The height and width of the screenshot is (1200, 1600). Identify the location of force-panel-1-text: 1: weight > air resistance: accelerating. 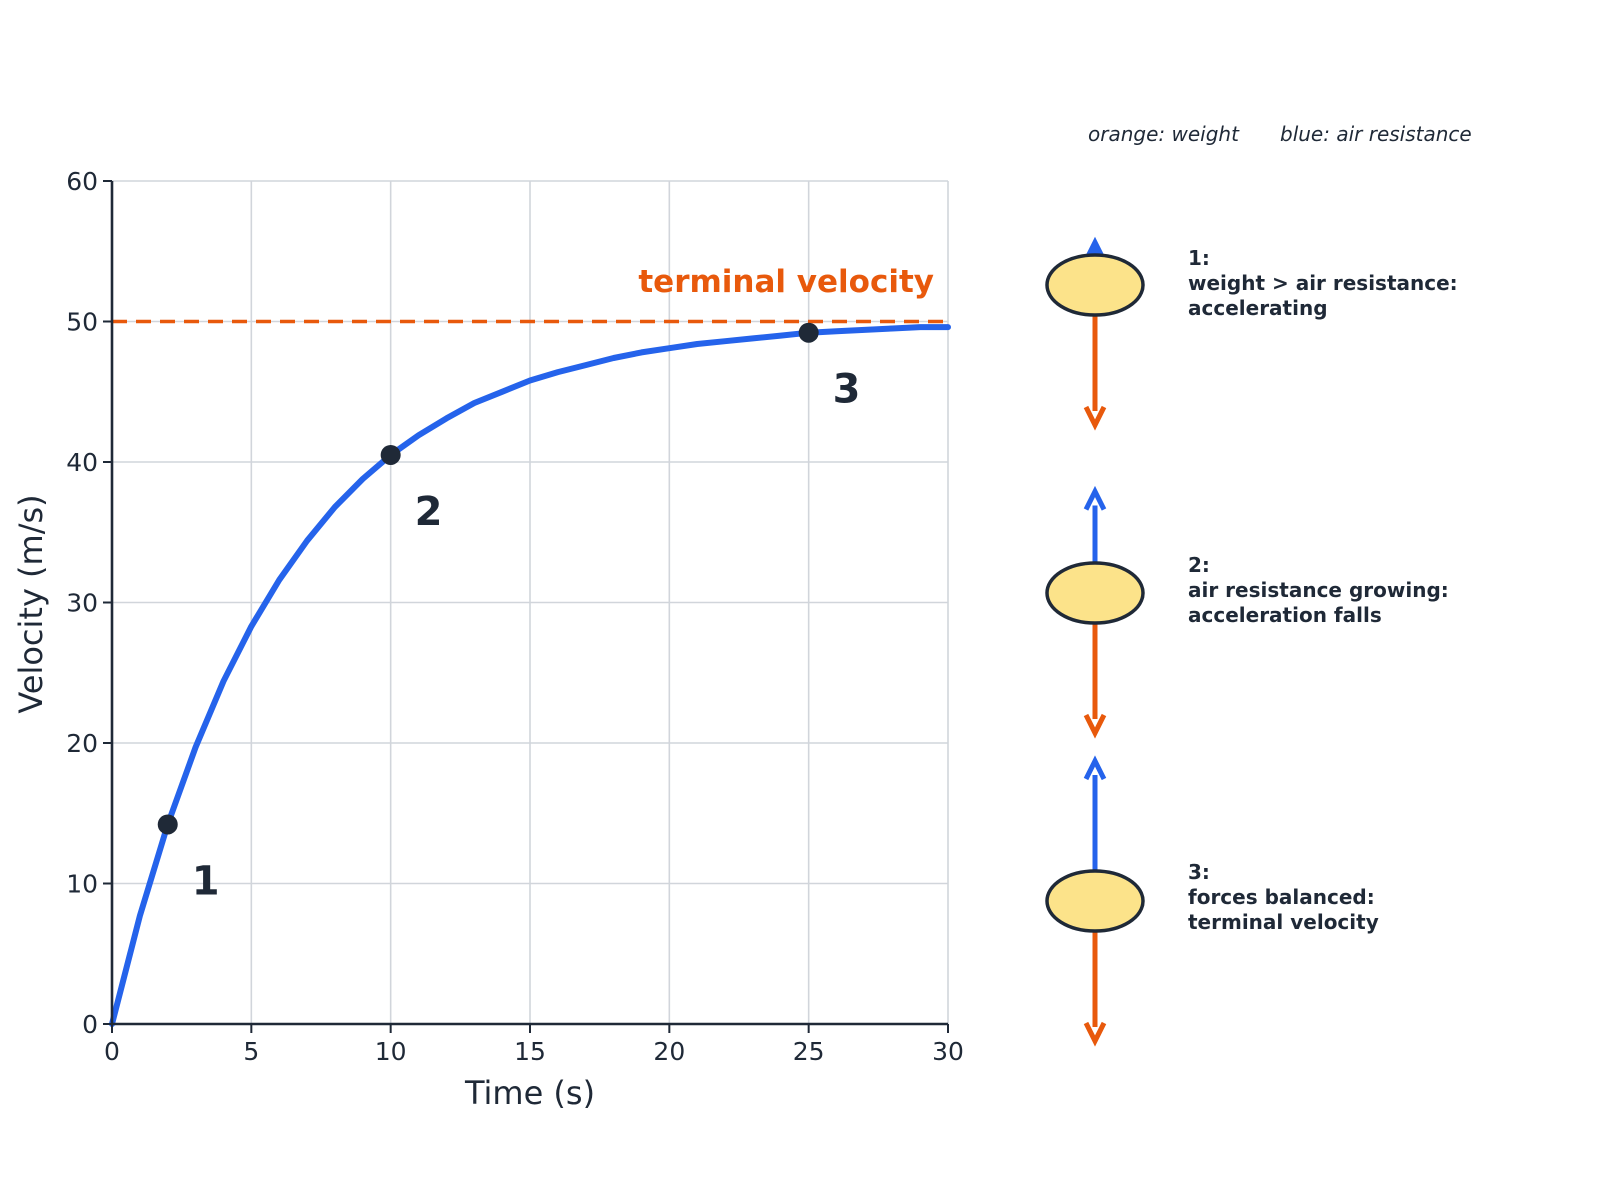
(1323, 283).